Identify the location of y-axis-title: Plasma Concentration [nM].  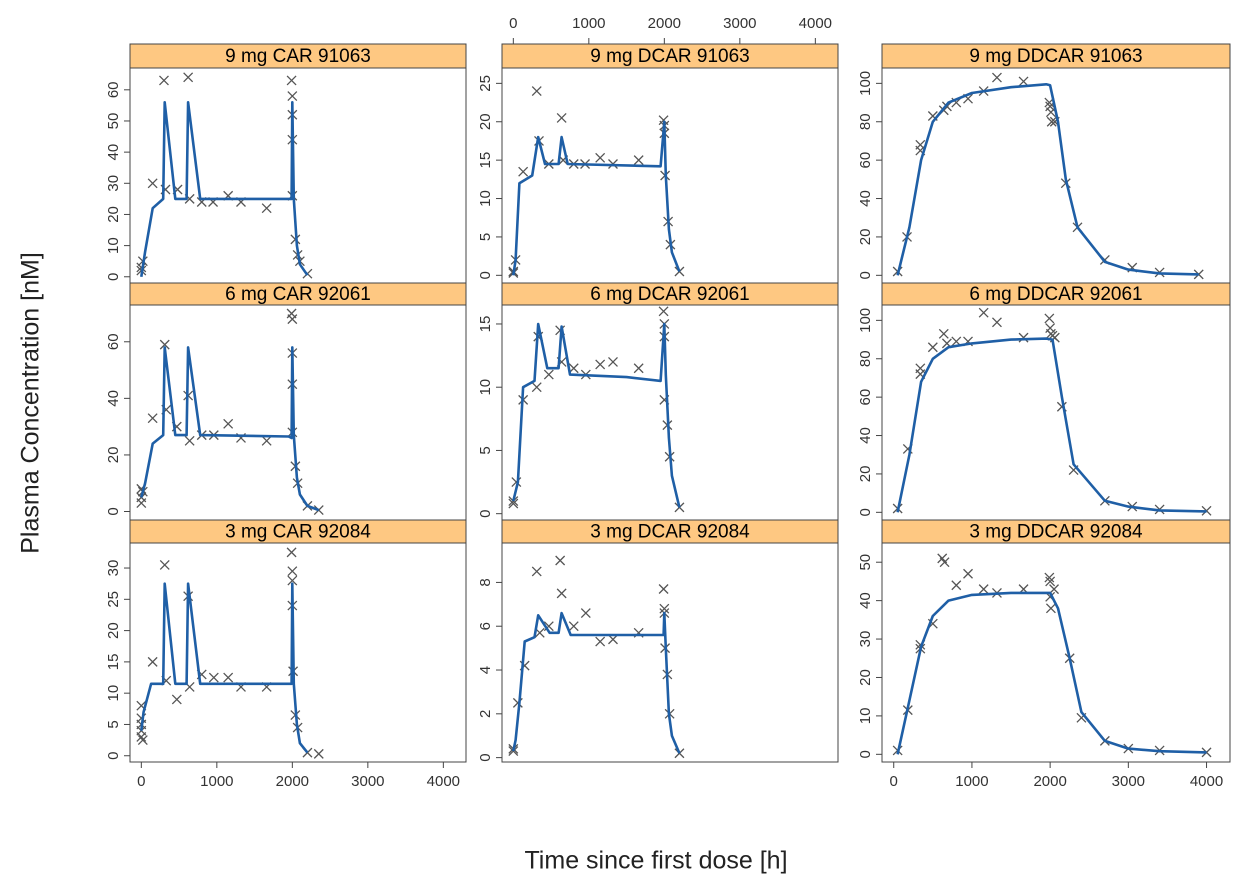
(31, 403).